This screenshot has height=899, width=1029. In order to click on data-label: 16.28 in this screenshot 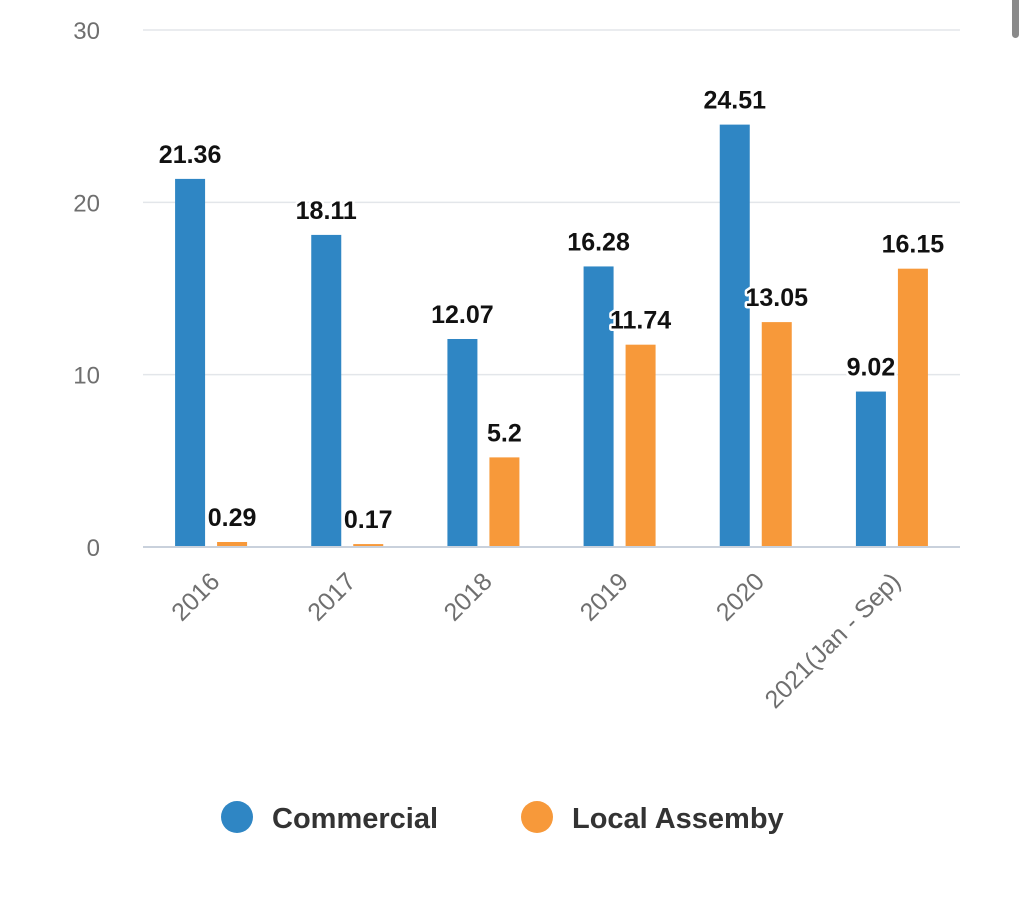, I will do `click(598, 242)`.